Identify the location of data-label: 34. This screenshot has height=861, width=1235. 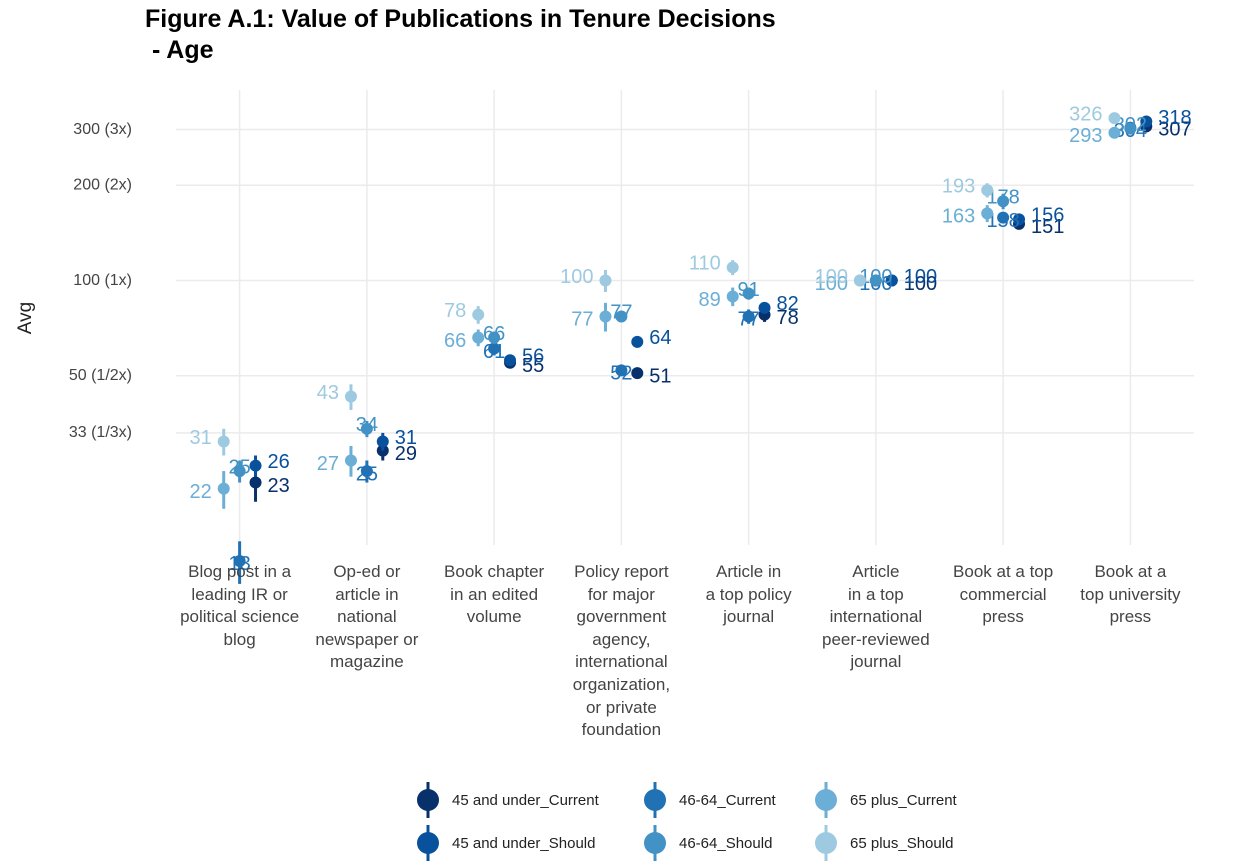
(367, 425).